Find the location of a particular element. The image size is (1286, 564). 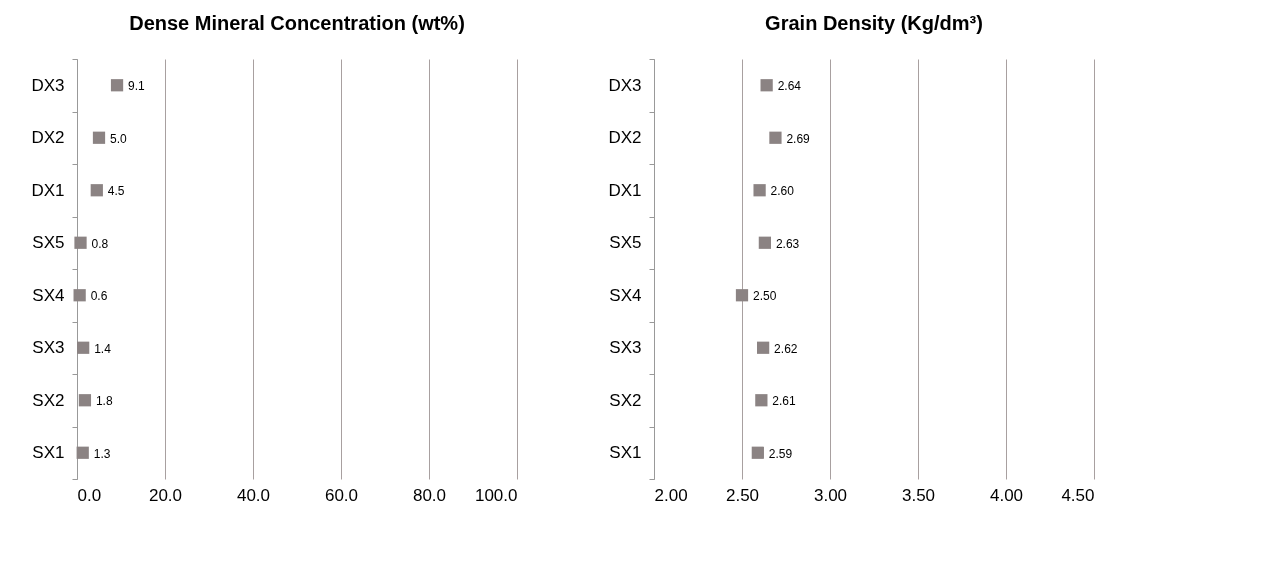

x-tick-label: 80.0 is located at coordinates (429, 495).